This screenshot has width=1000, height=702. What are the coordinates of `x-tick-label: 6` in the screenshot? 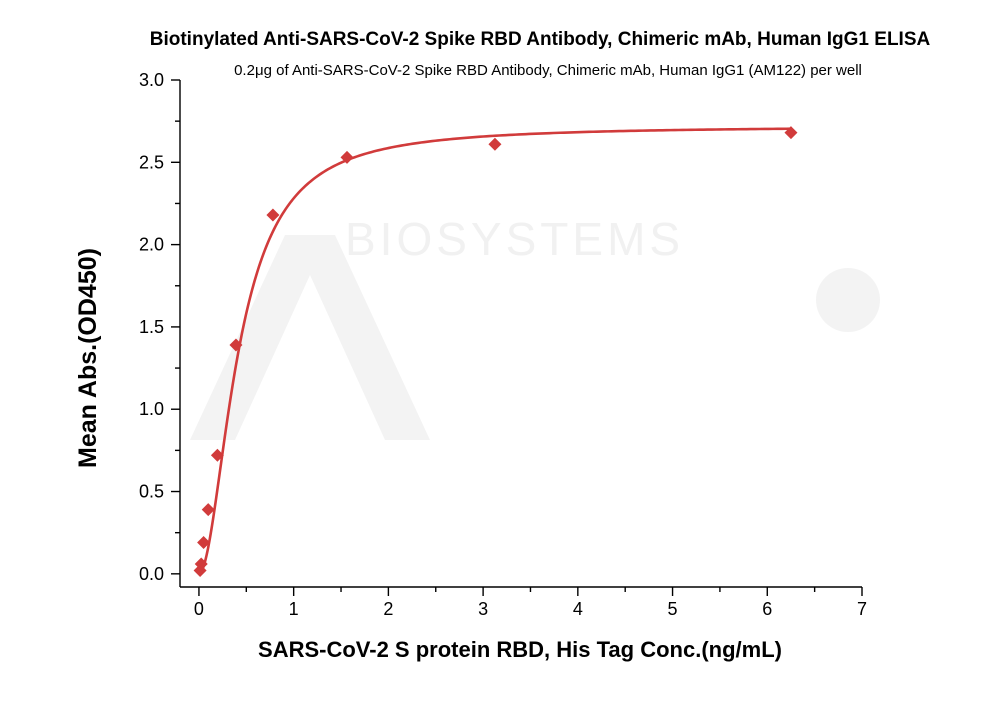 It's located at (767, 609).